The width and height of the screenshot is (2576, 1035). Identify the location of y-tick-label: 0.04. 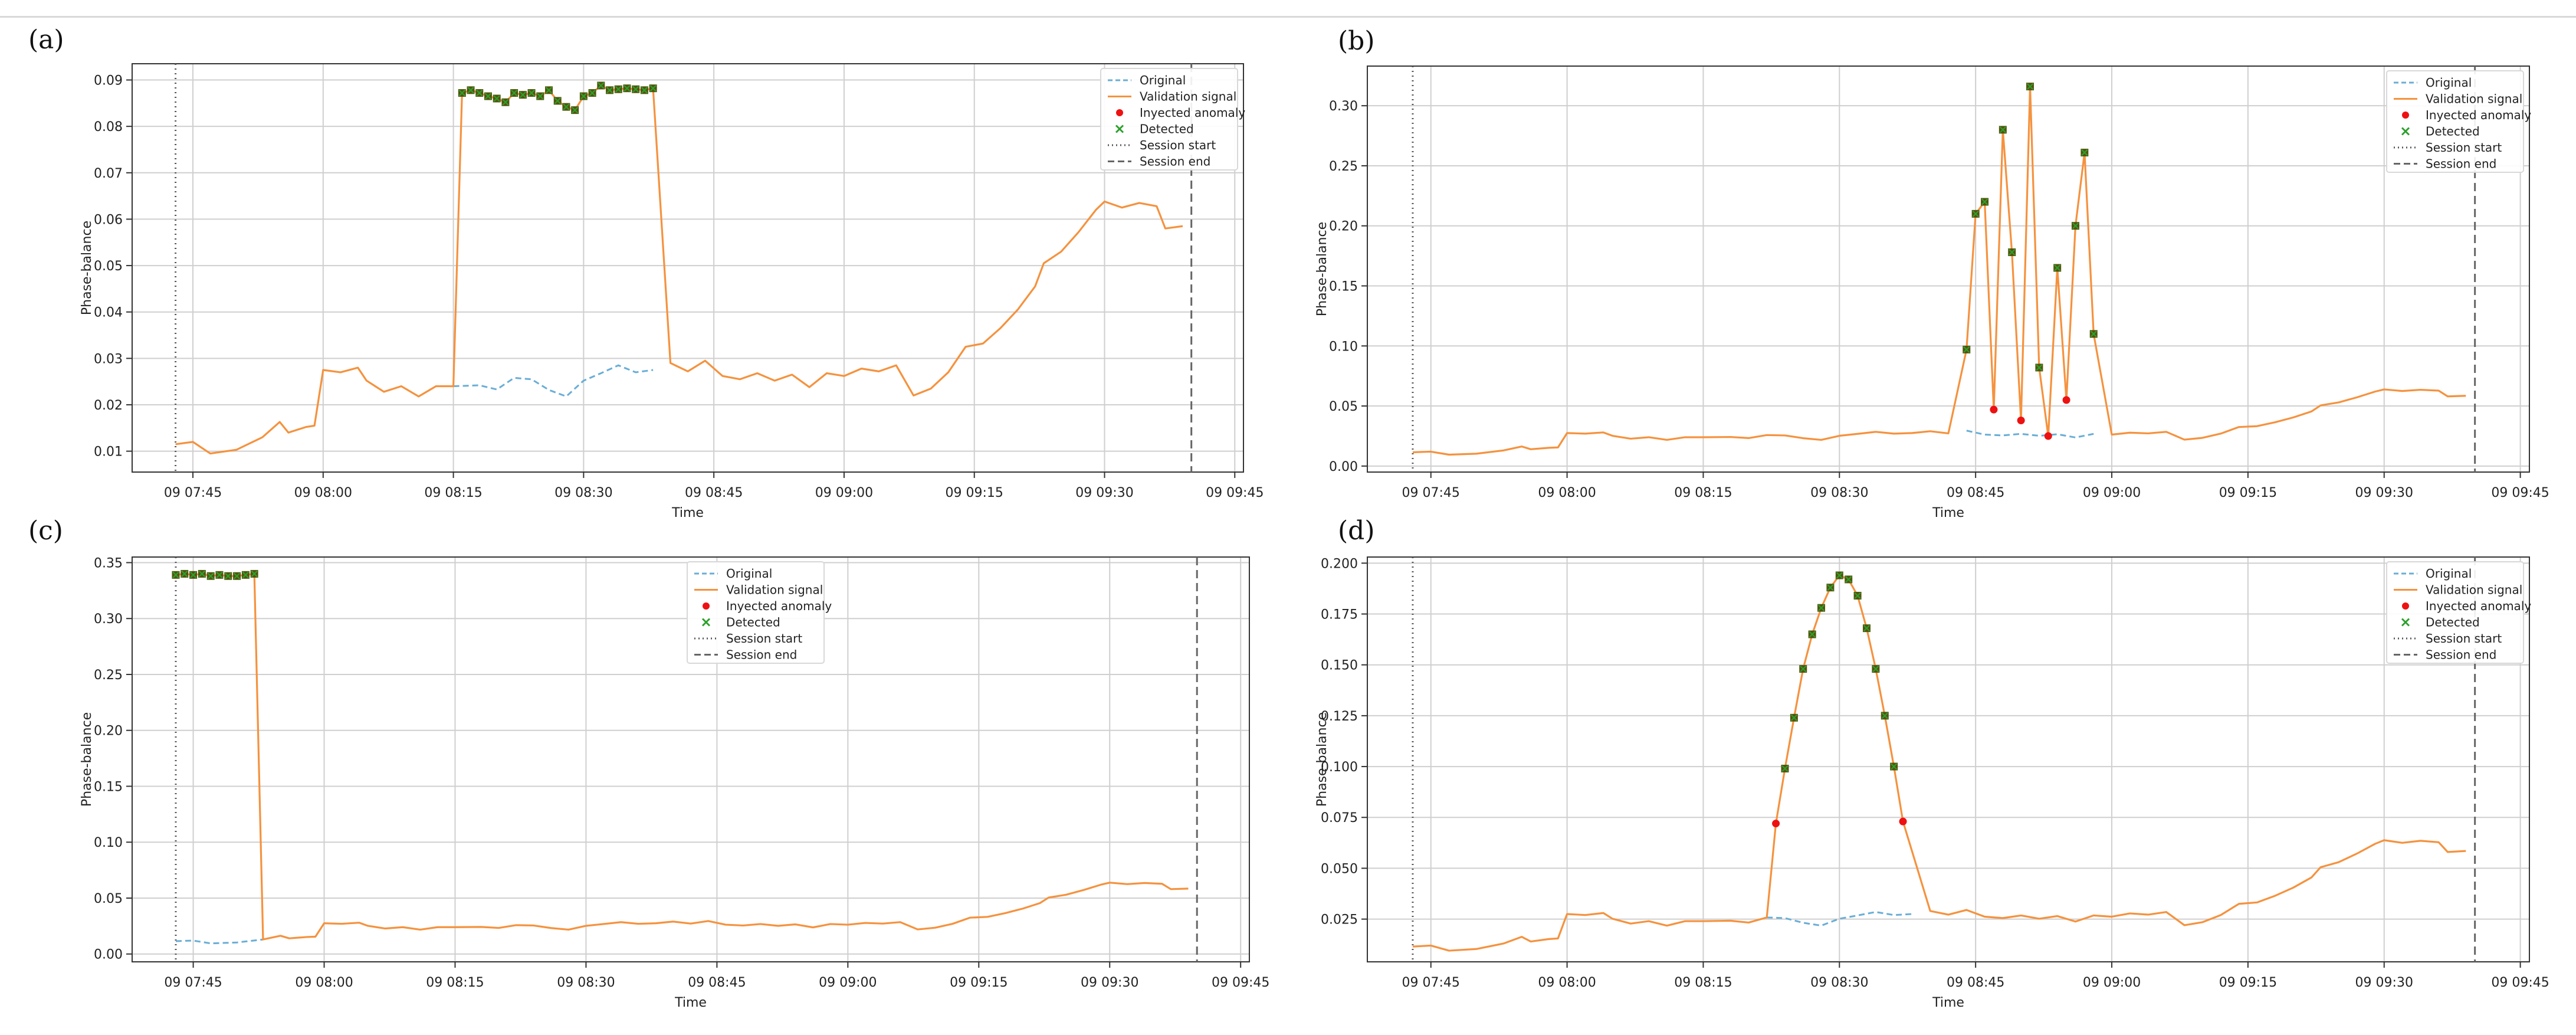
(108, 313).